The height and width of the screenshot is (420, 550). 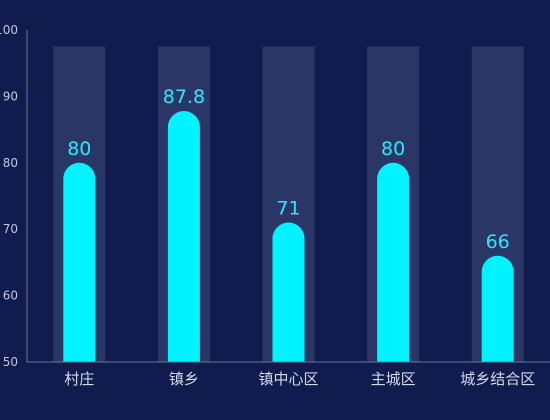 What do you see at coordinates (498, 242) in the screenshot?
I see `data-label: 66` at bounding box center [498, 242].